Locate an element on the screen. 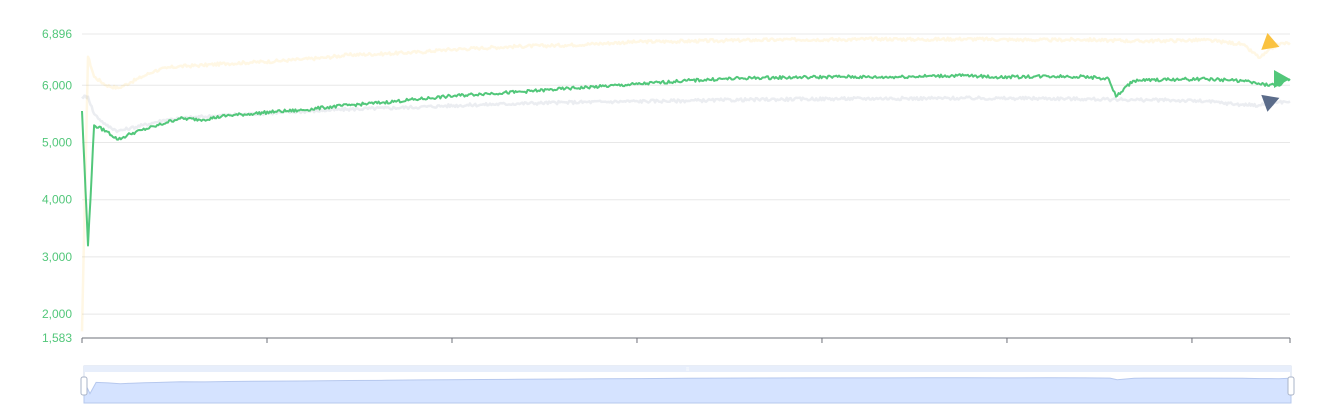 The width and height of the screenshot is (1344, 414). x-axis is located at coordinates (686, 340).